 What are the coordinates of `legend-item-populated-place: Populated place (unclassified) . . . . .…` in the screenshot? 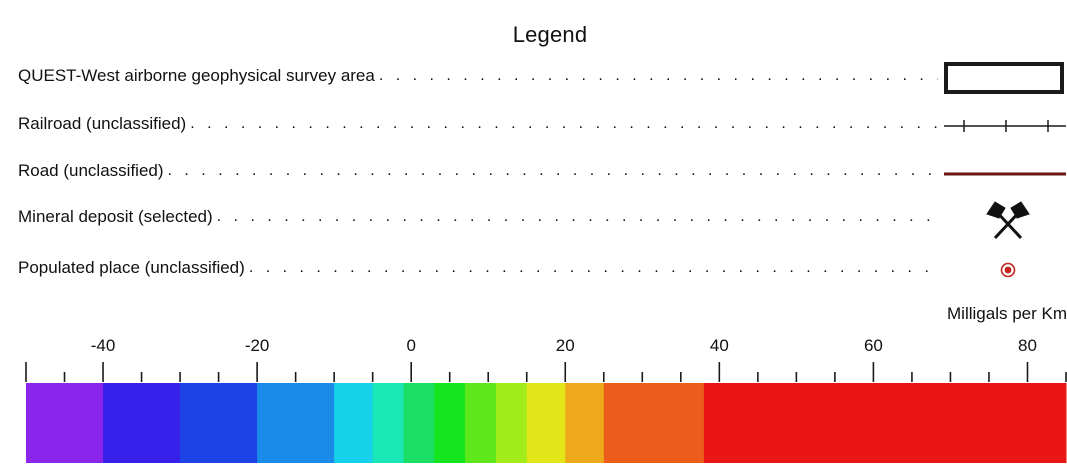 It's located at (478, 266).